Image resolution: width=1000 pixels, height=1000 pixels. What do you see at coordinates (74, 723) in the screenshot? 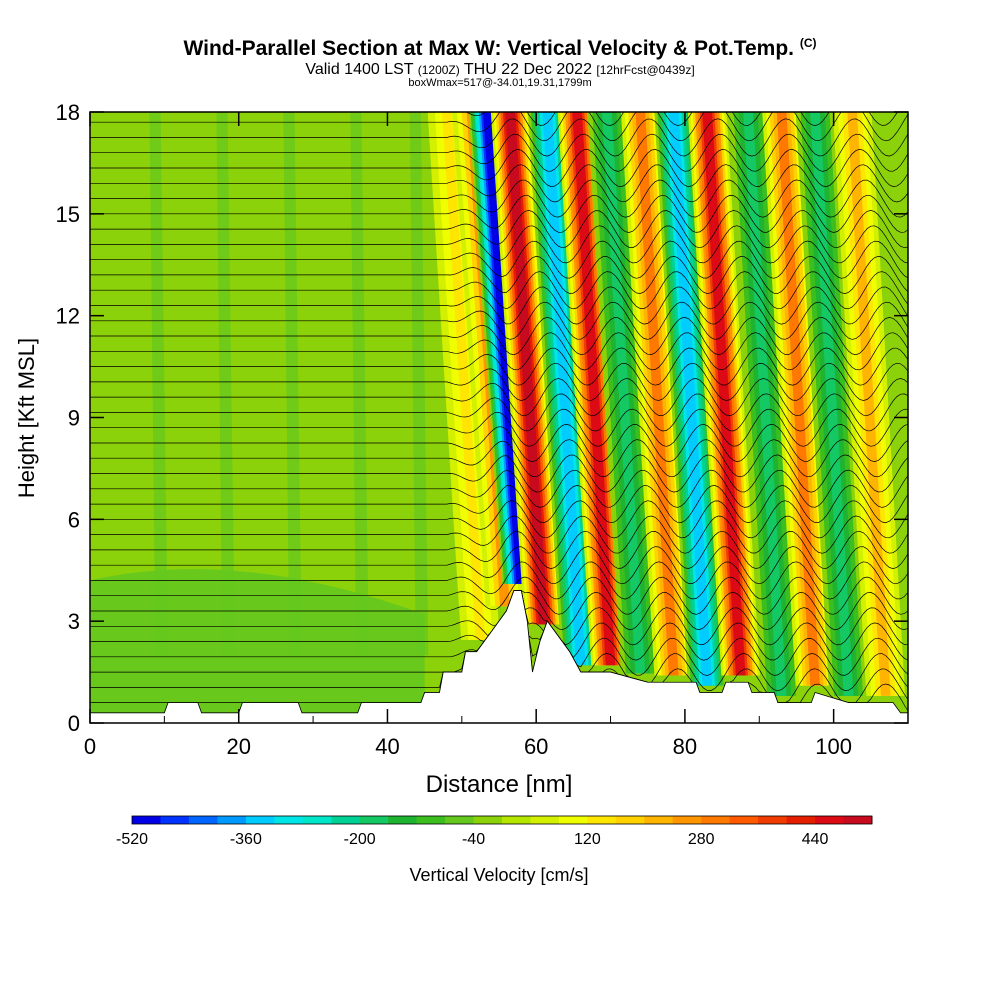
I see `y-tick-label: 0` at bounding box center [74, 723].